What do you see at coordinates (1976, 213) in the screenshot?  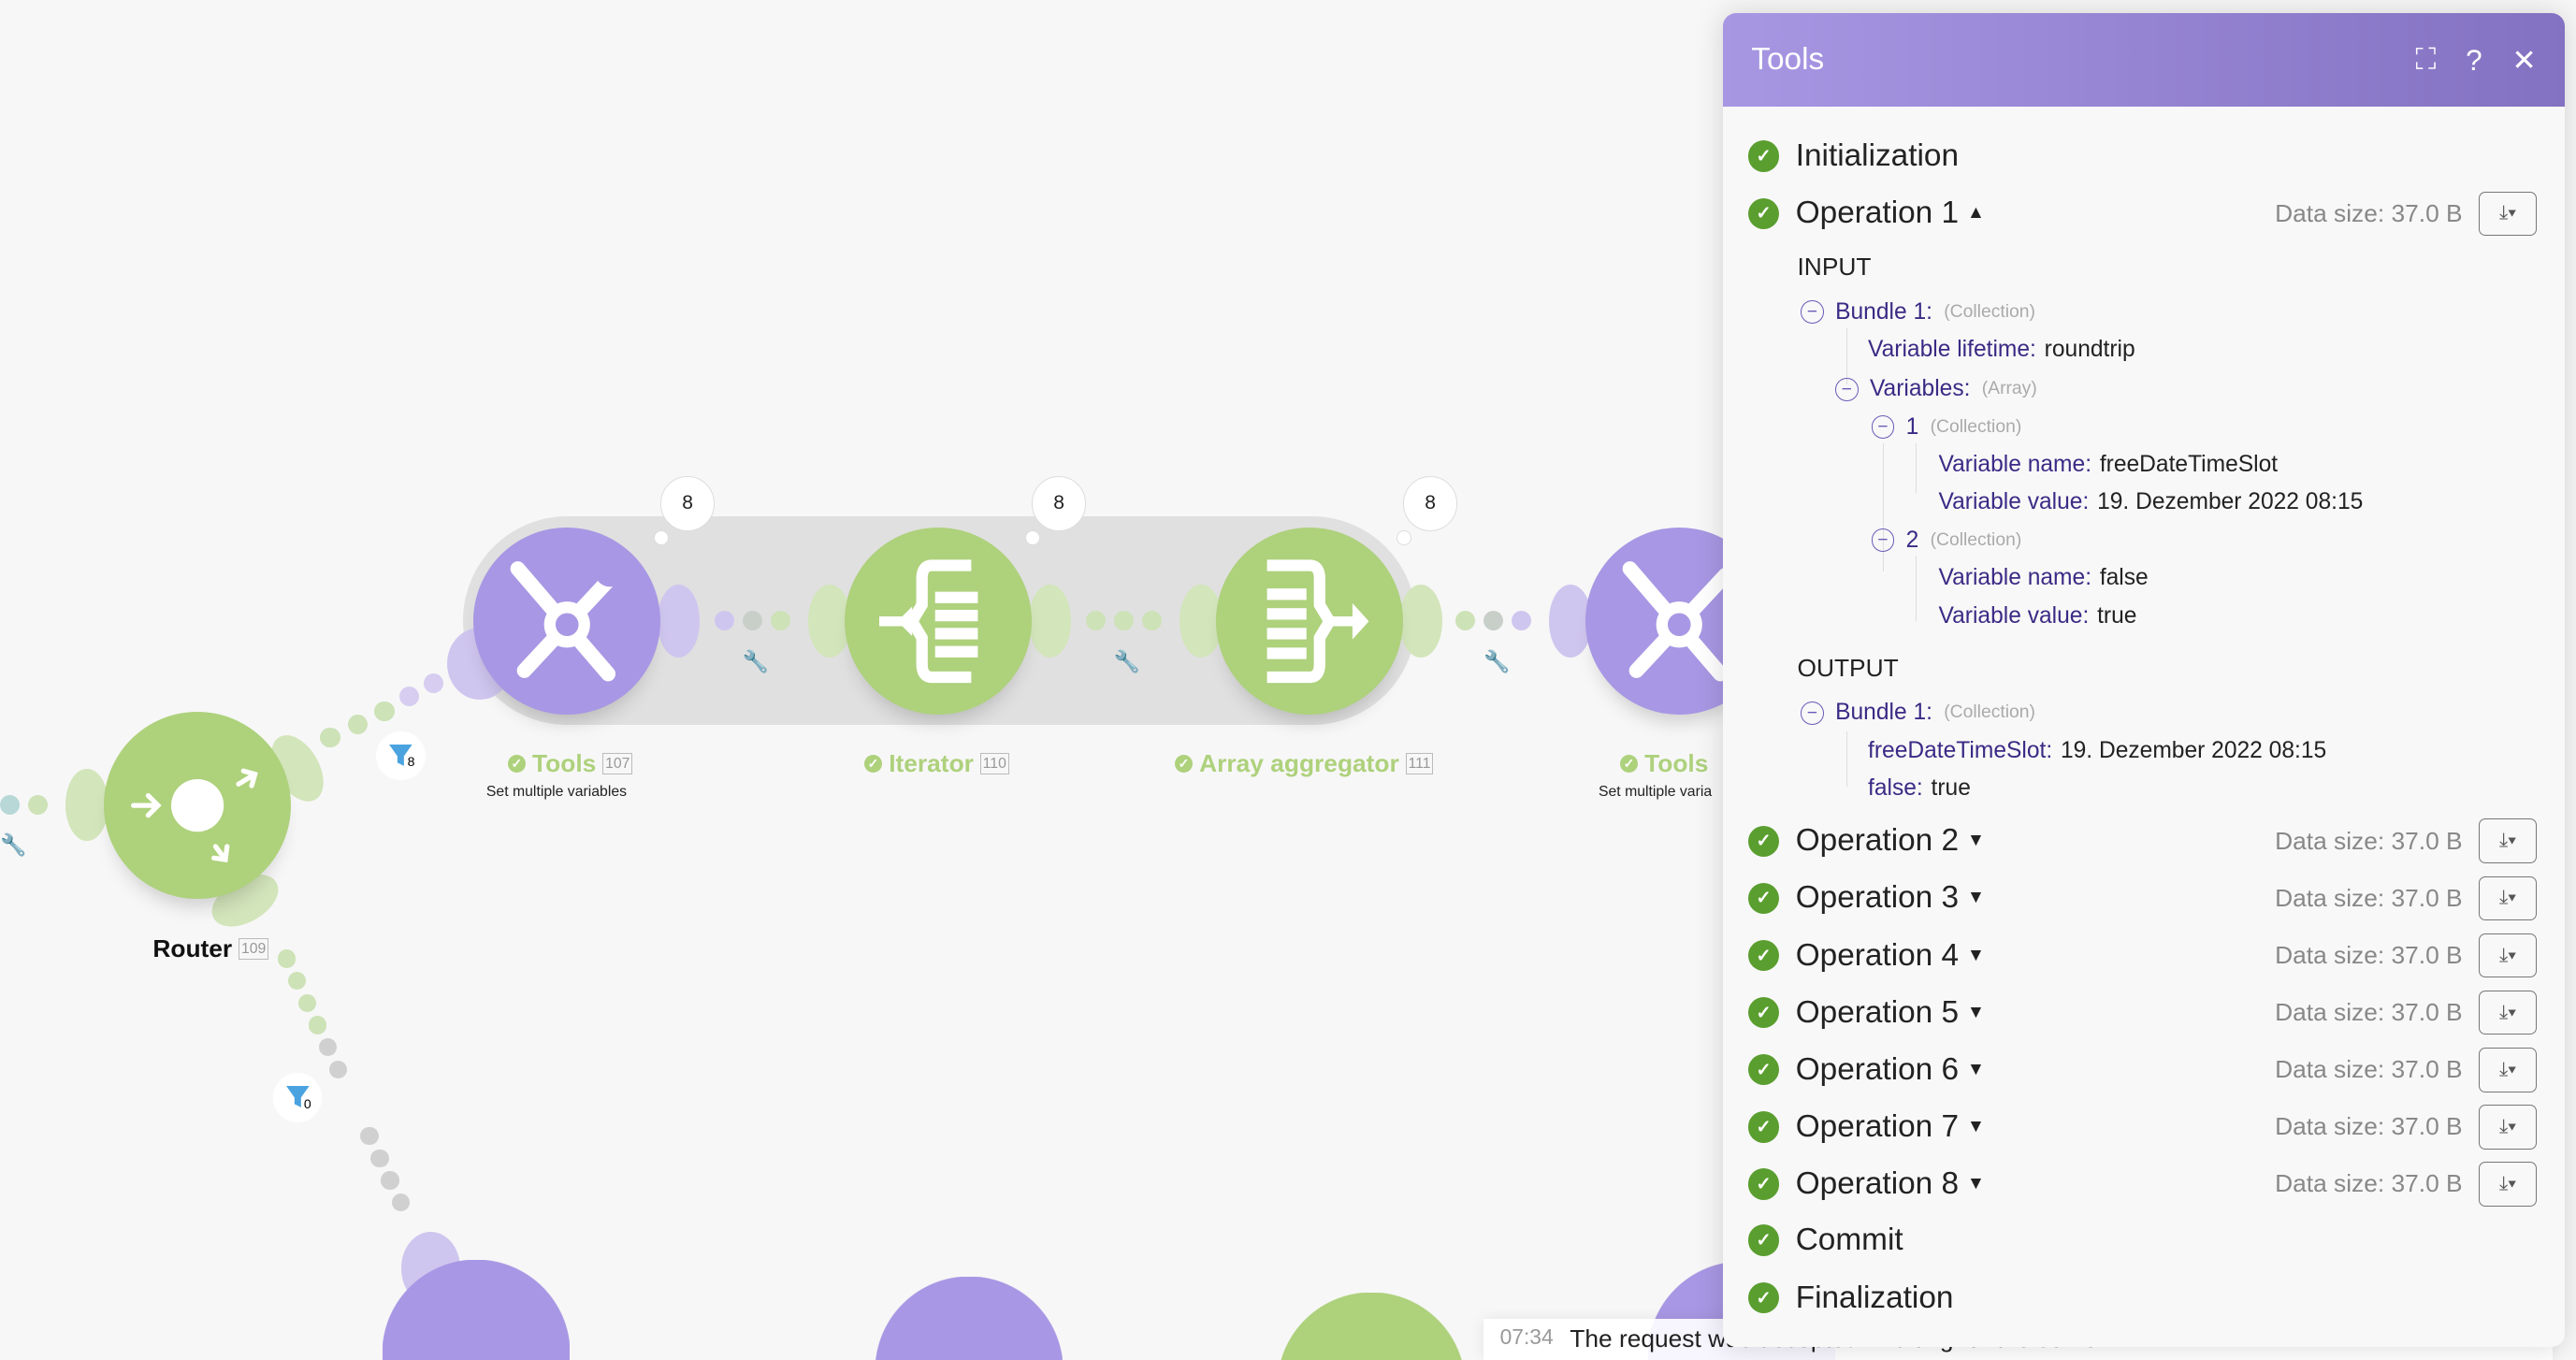 I see `caret-up-icon: ▲` at bounding box center [1976, 213].